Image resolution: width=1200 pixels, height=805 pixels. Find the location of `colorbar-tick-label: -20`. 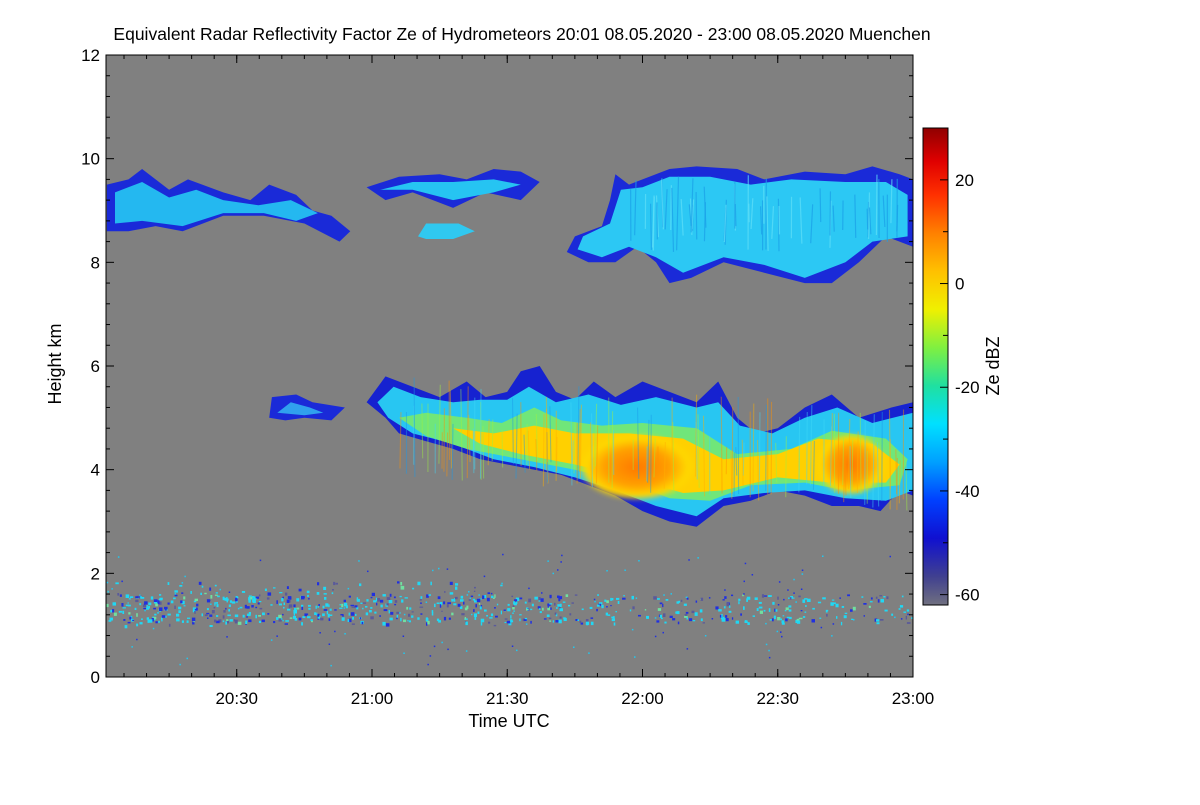

colorbar-tick-label: -20 is located at coordinates (967, 387).